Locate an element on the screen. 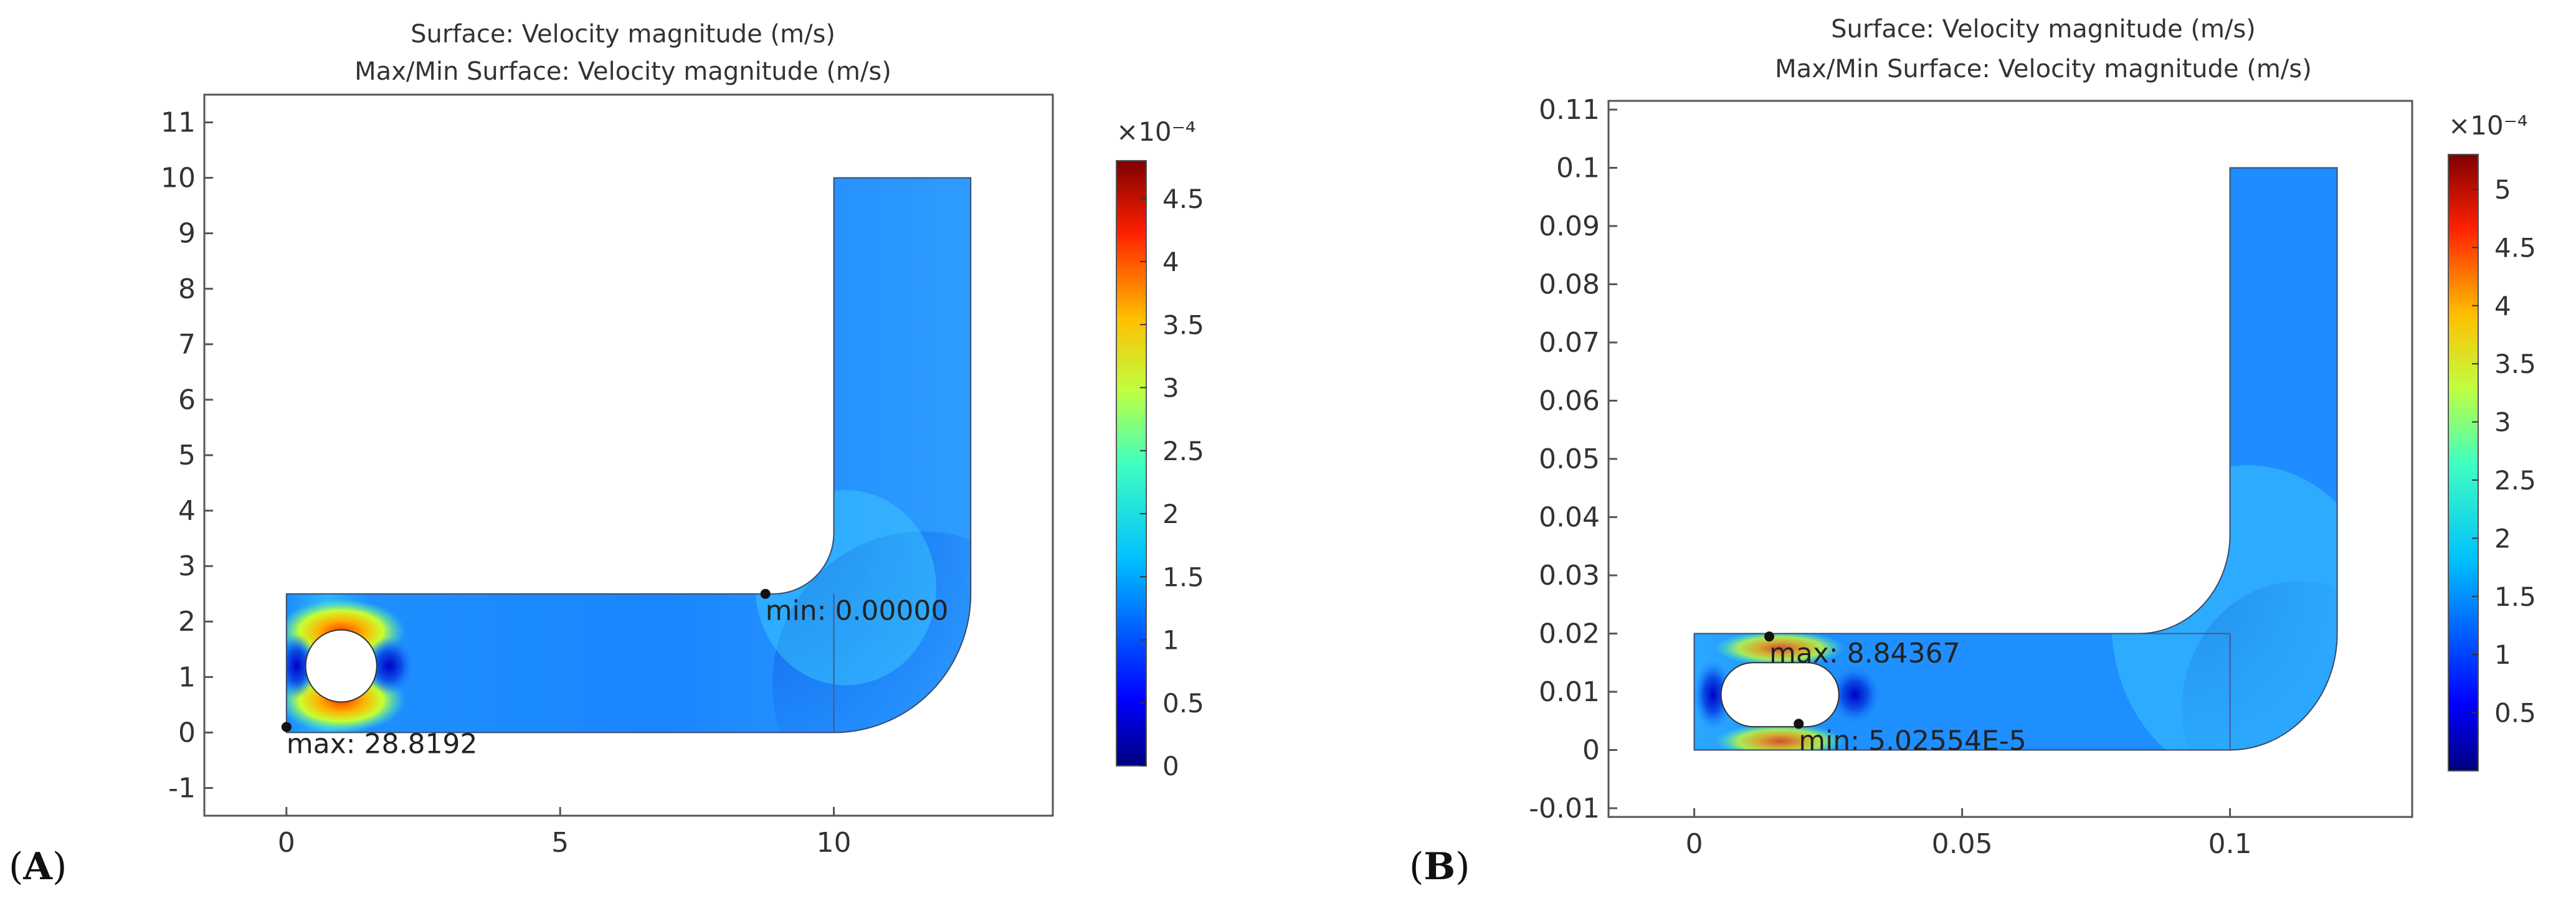 This screenshot has width=2576, height=901. panel-label: (B) is located at coordinates (1439, 867).